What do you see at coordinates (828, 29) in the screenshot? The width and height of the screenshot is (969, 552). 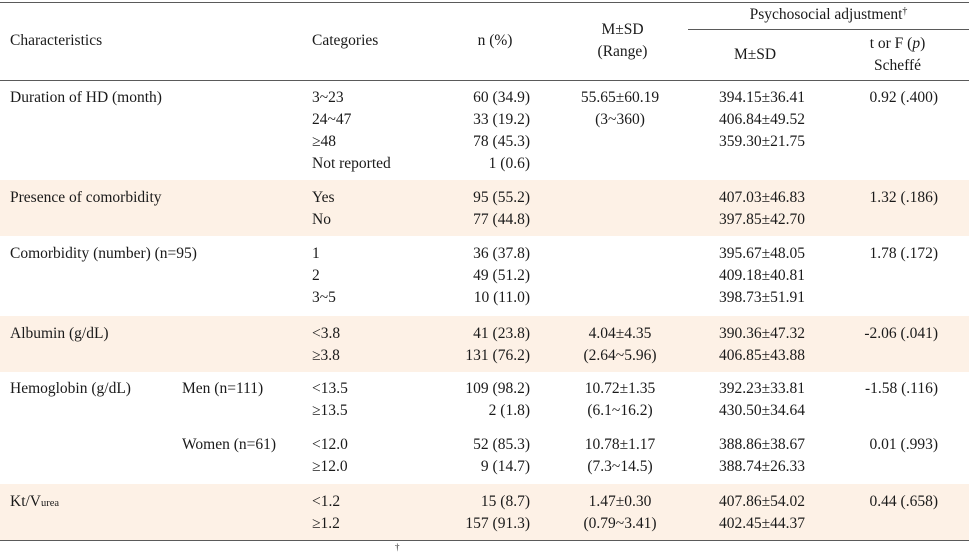 I see `psychosocial-subrule` at bounding box center [828, 29].